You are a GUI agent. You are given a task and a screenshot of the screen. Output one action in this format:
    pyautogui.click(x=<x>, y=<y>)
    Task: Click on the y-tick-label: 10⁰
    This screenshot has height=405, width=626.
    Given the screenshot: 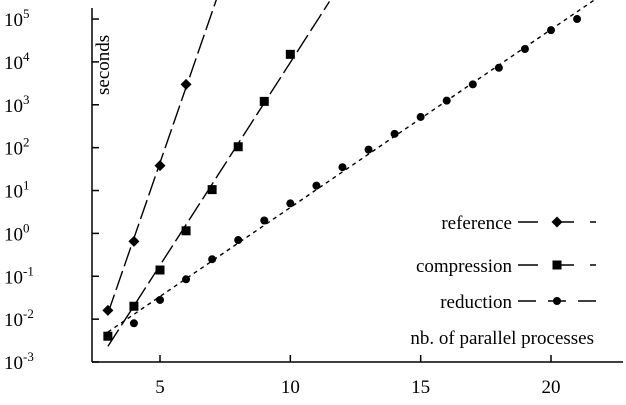 What is the action you would take?
    pyautogui.click(x=17, y=232)
    